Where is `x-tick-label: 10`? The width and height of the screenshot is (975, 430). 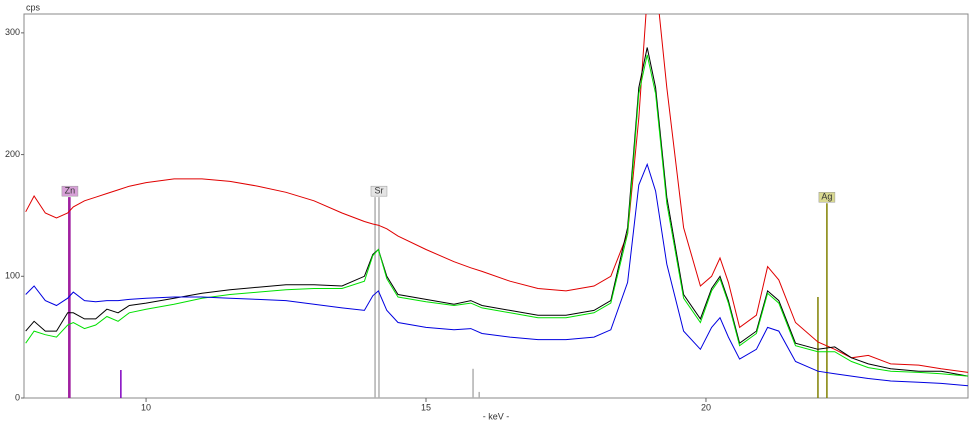 x-tick-label: 10 is located at coordinates (146, 407).